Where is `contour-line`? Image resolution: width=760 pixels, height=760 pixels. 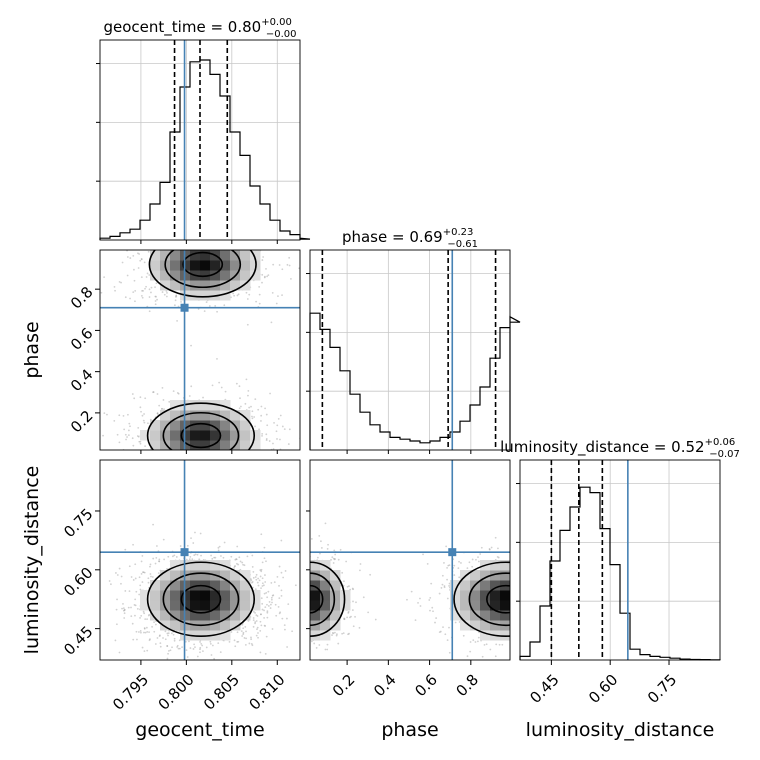 contour-line is located at coordinates (203, 264).